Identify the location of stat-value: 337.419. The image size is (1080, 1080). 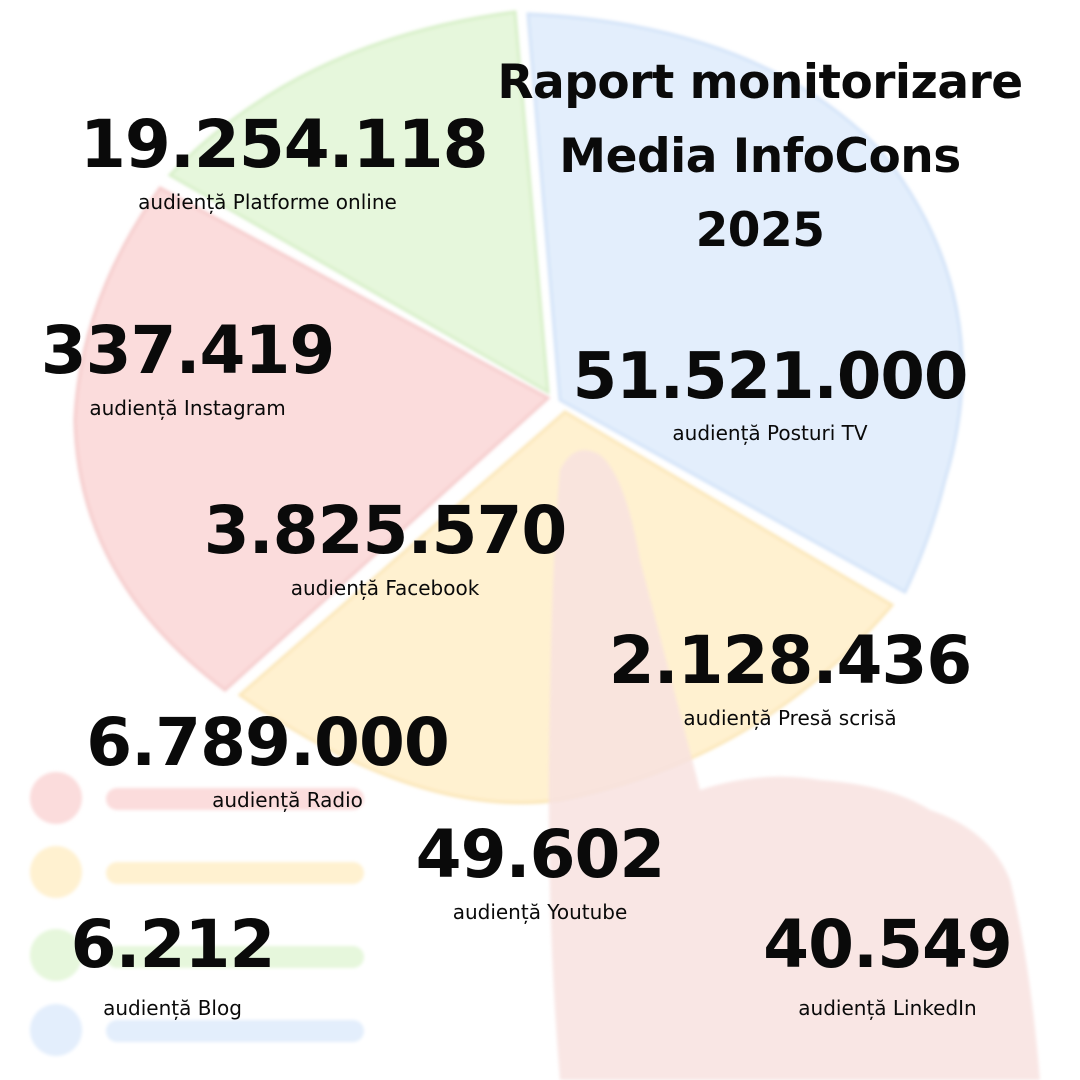
(188, 350).